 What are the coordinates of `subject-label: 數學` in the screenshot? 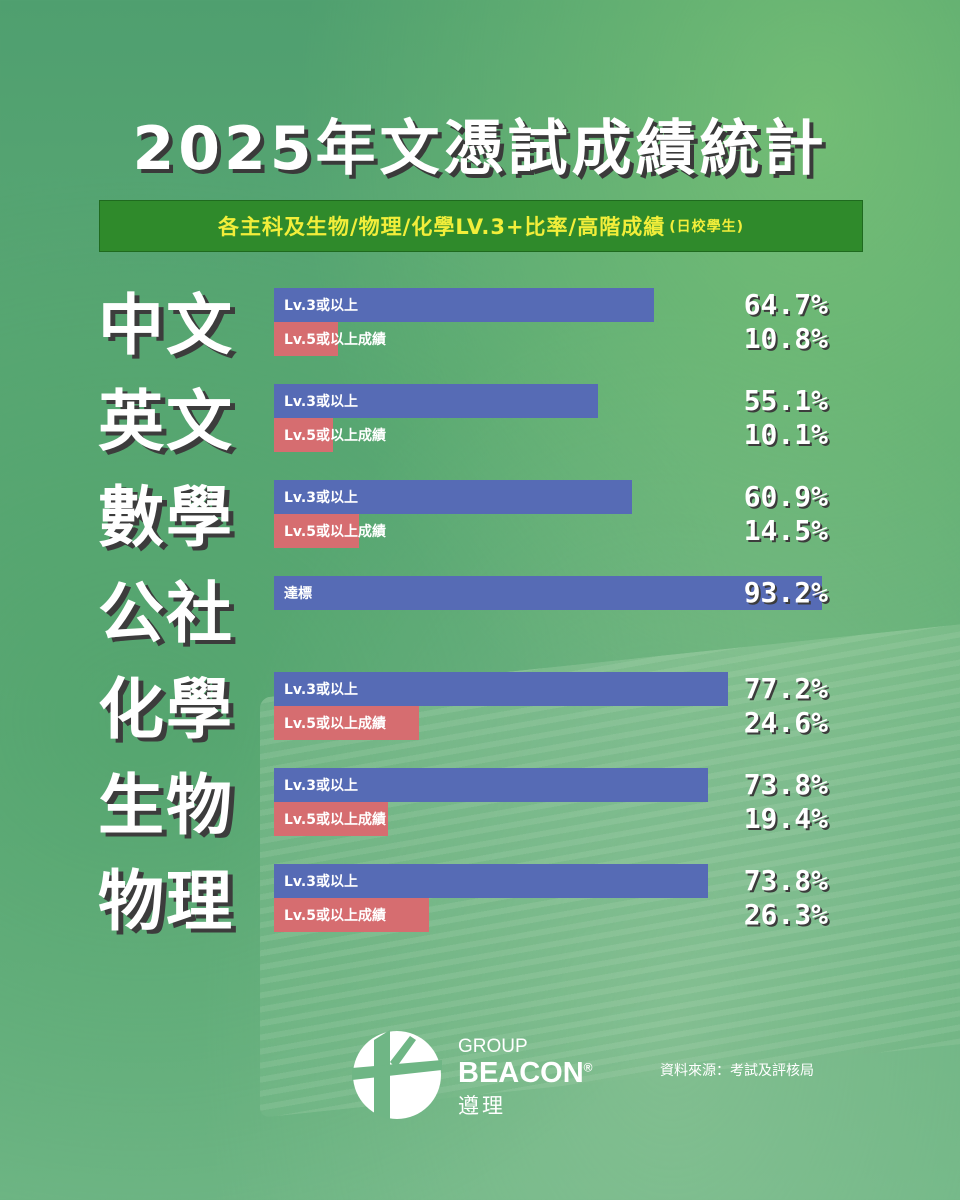 It's located at (166, 517).